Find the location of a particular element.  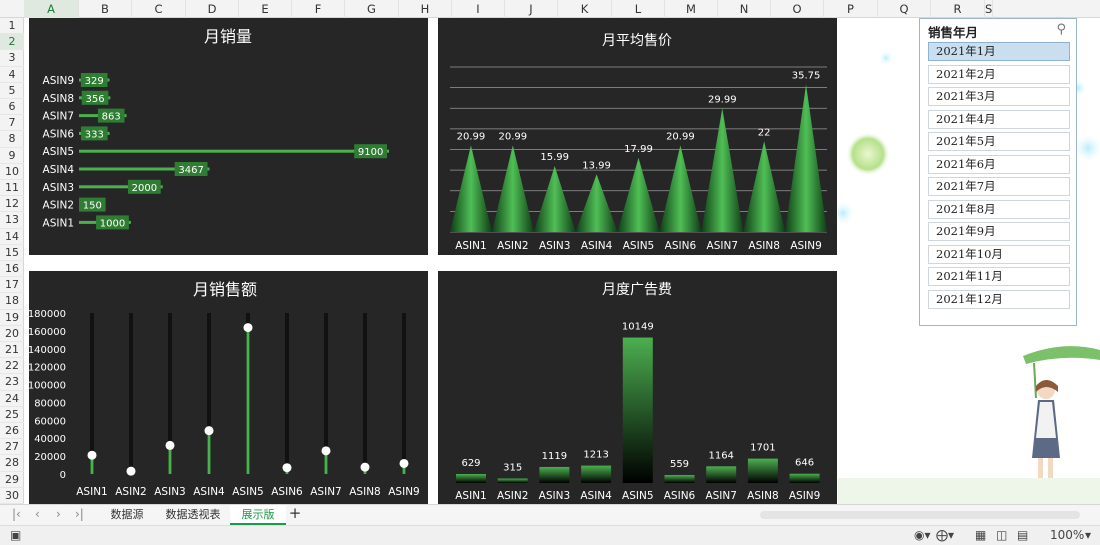

tab-dashboard: 展示版 is located at coordinates (258, 515).